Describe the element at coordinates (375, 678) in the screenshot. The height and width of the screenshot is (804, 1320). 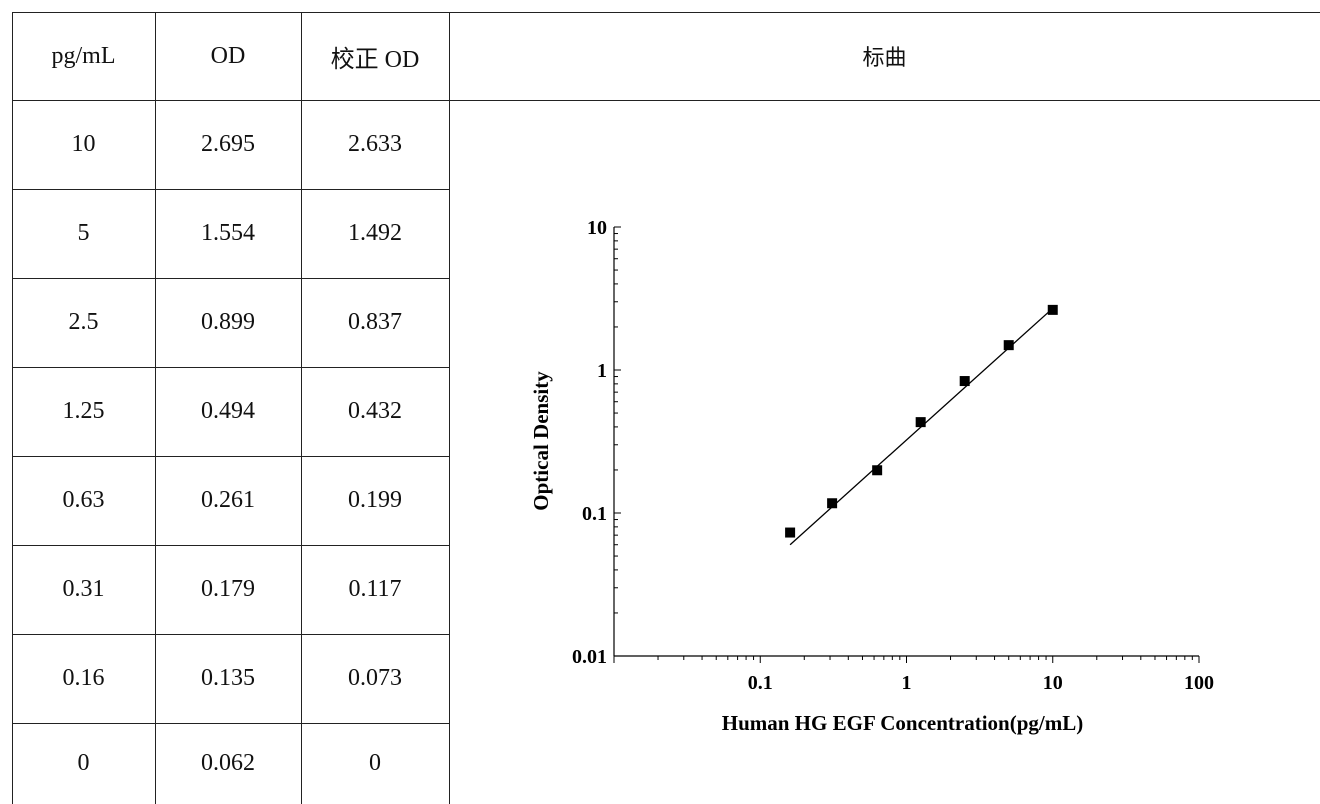
I see `cell-corrected-od: 0.073` at that location.